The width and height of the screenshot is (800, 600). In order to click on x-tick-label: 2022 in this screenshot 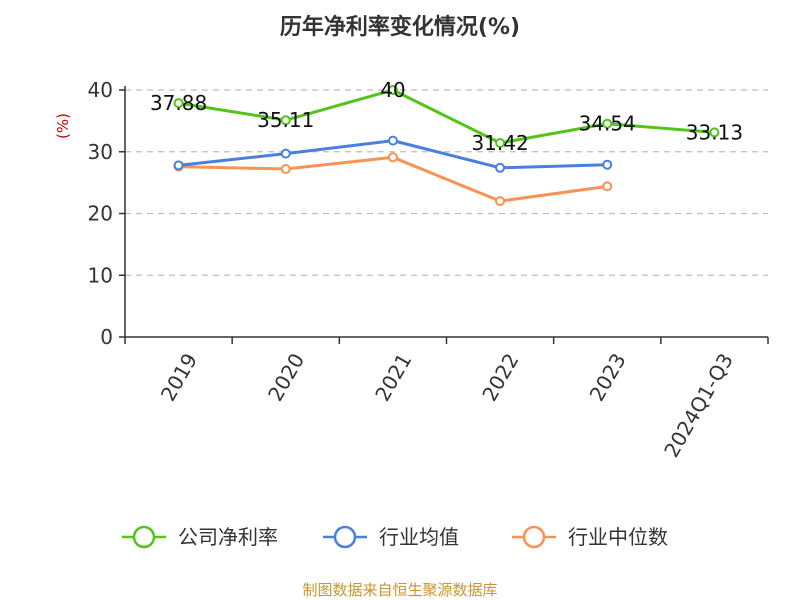, I will do `click(500, 377)`.